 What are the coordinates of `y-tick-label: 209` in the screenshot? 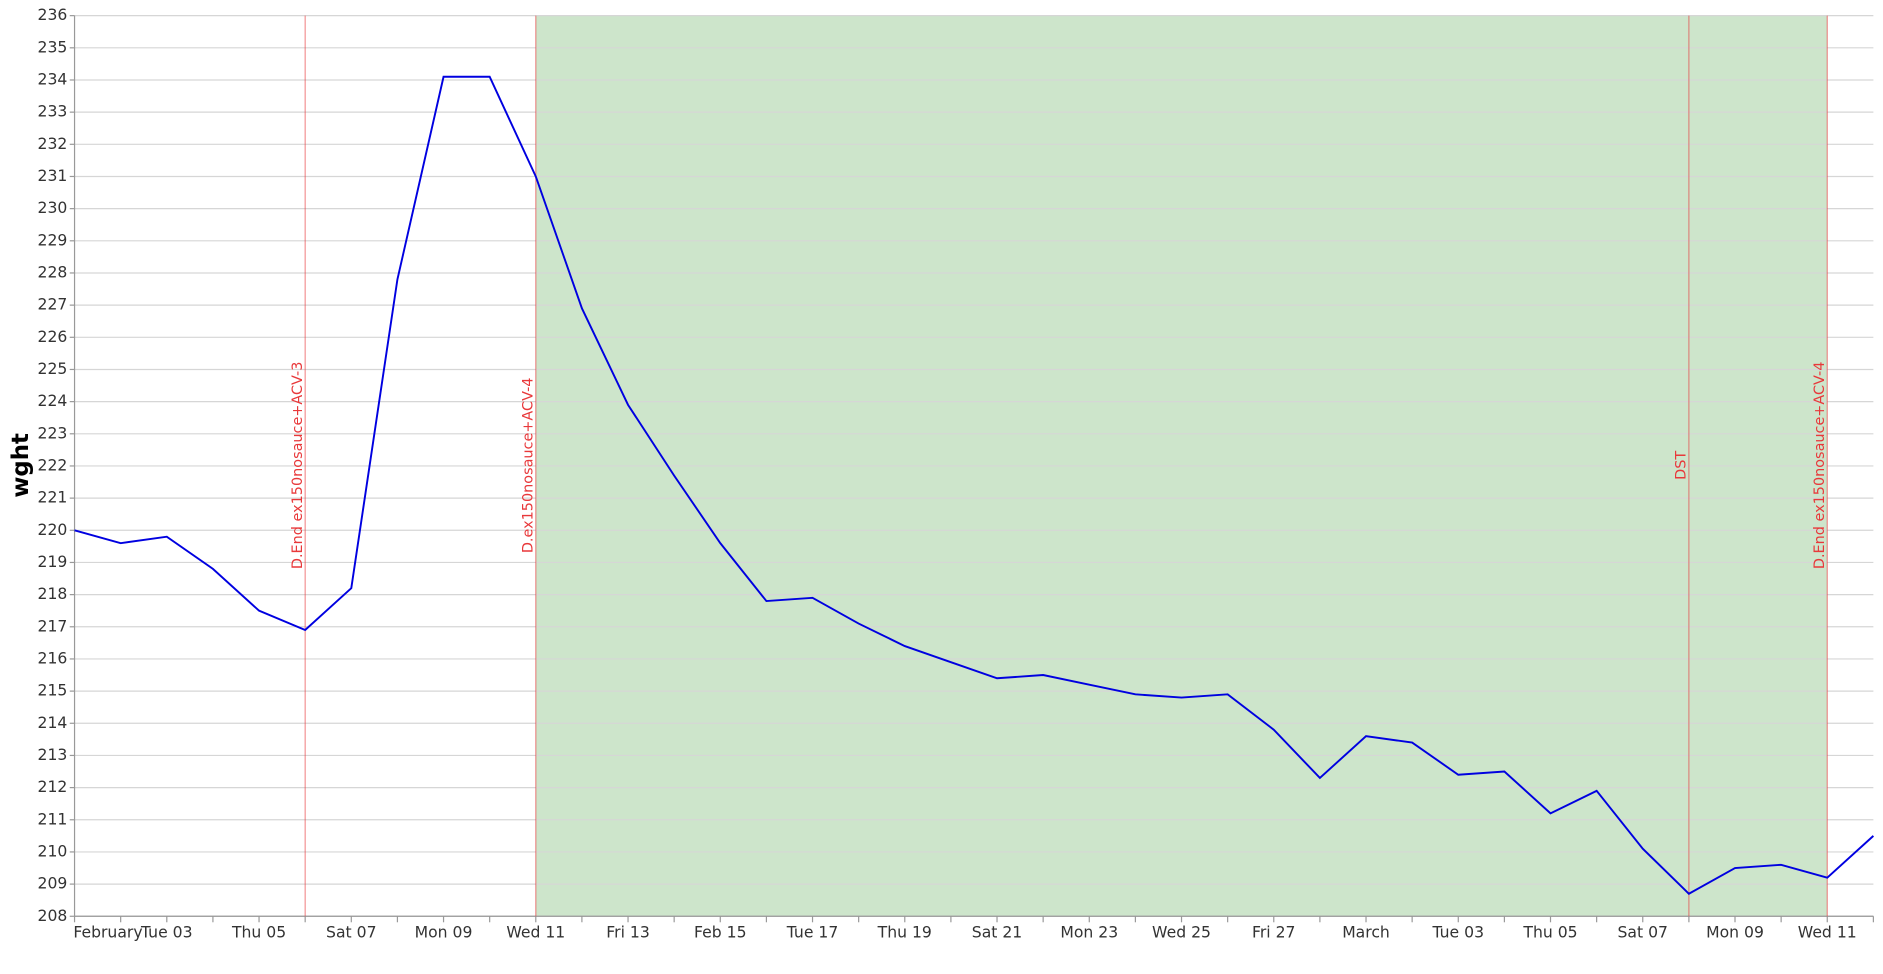 It's located at (53, 883).